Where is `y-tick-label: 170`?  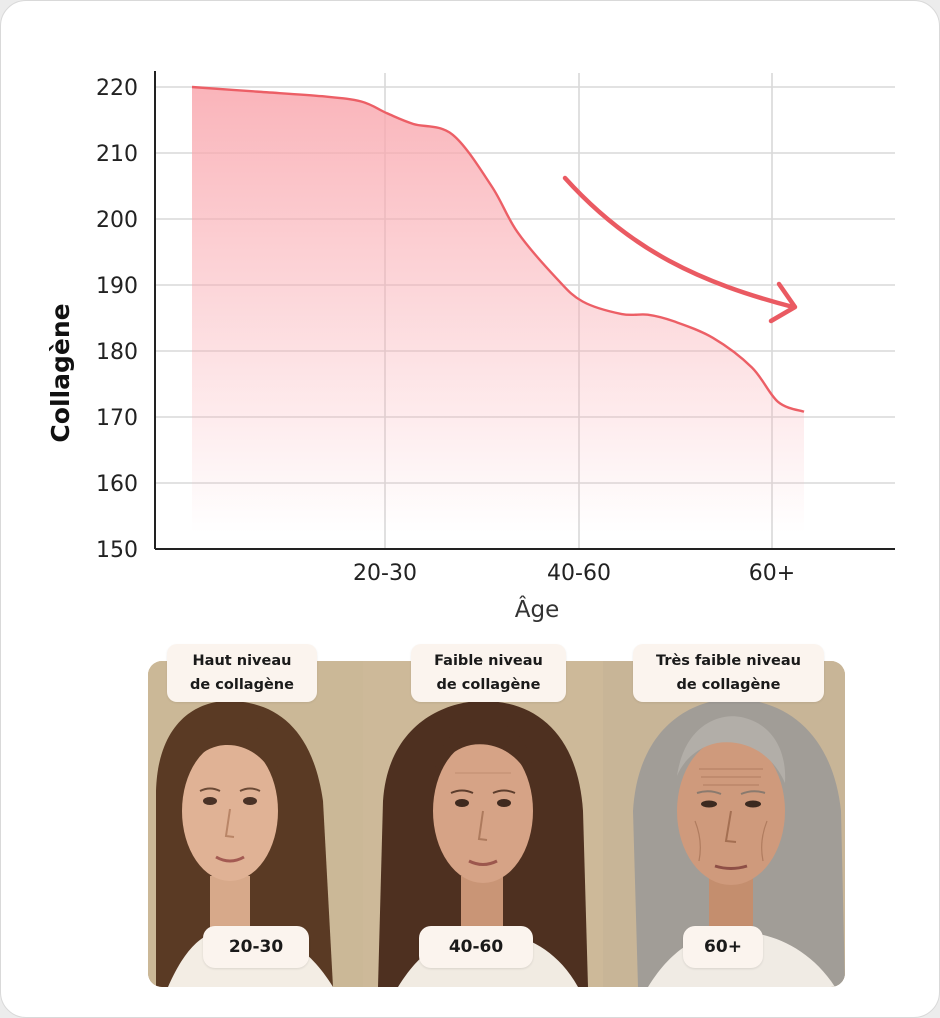 y-tick-label: 170 is located at coordinates (117, 418).